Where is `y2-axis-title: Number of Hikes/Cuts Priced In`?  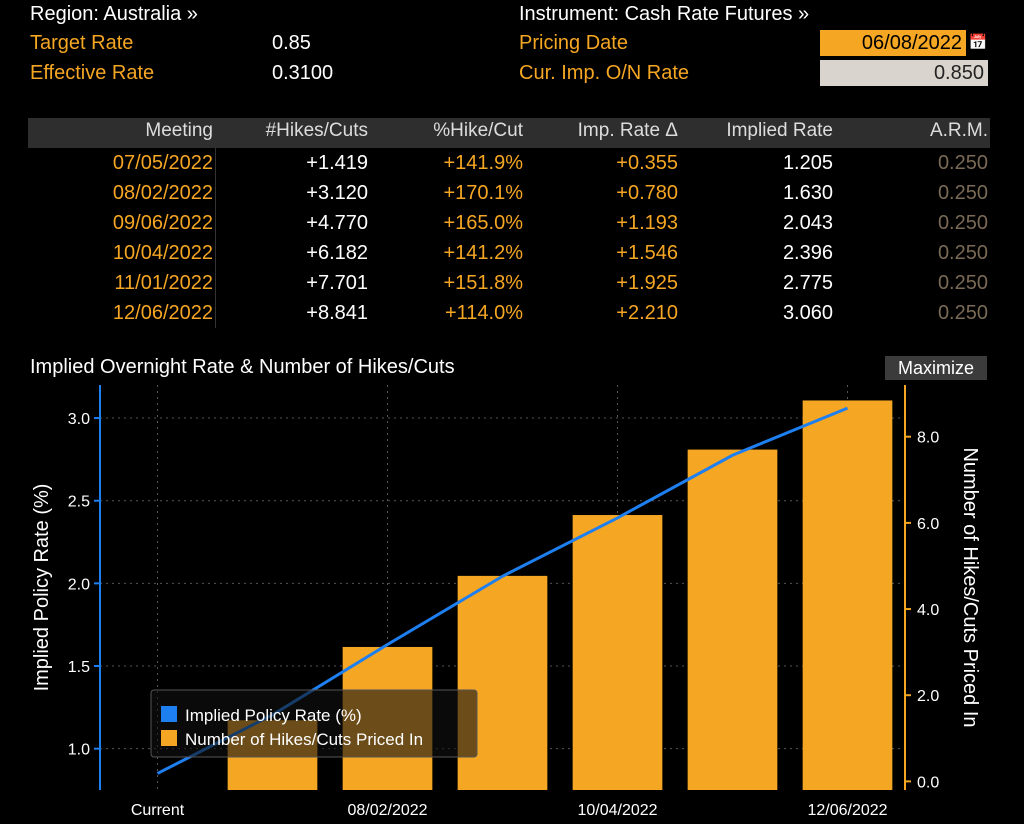
y2-axis-title: Number of Hikes/Cuts Priced In is located at coordinates (970, 587).